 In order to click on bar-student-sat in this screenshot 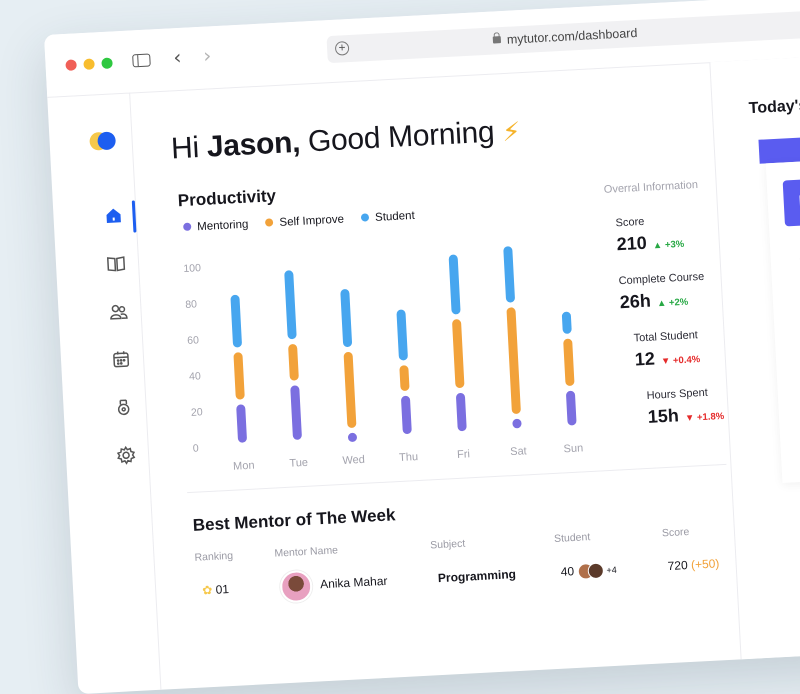, I will do `click(509, 274)`.